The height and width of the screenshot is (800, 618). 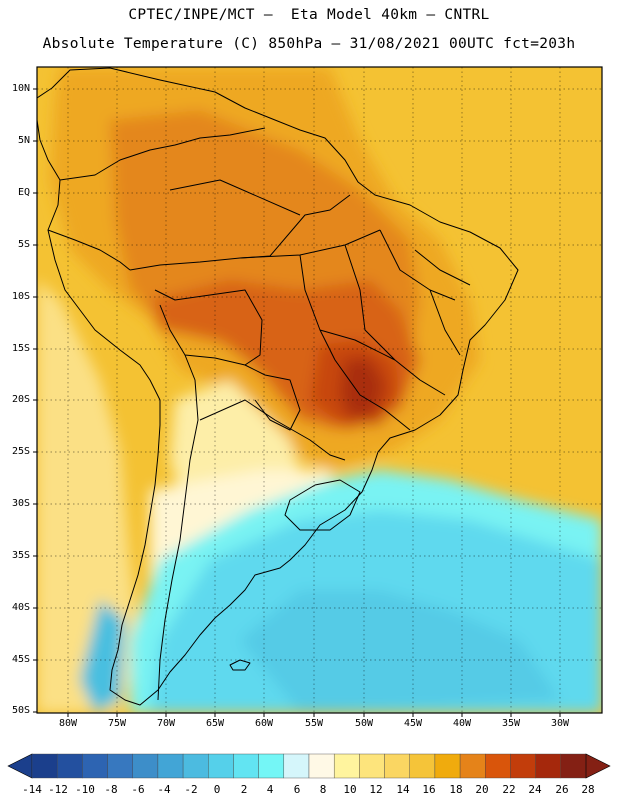 I want to click on lon-label: 60W, so click(x=264, y=723).